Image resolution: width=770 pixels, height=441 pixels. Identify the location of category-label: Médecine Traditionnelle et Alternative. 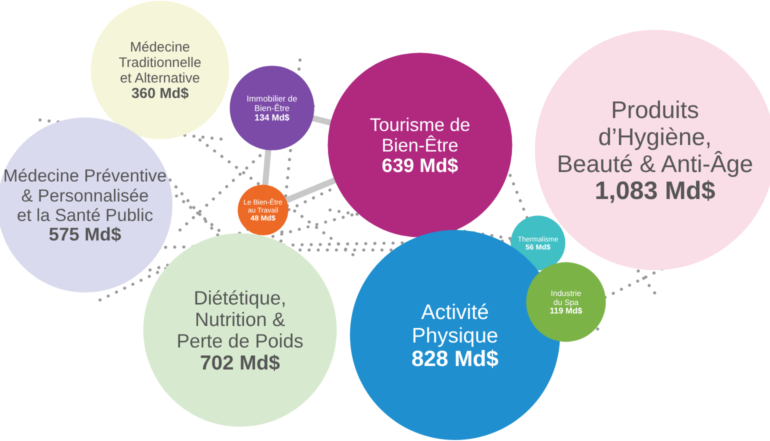
(160, 62).